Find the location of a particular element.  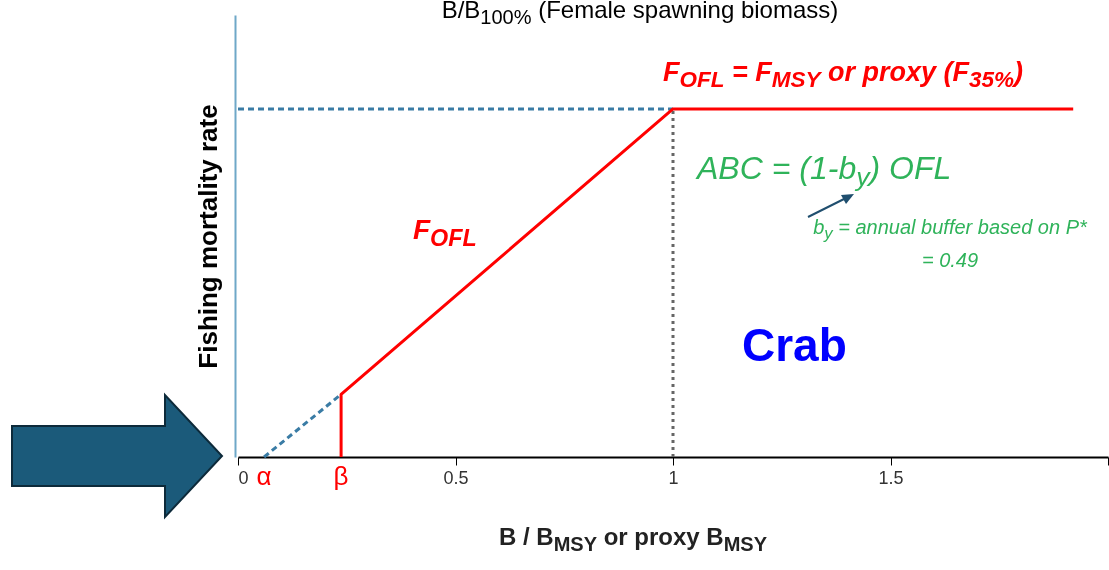

x-axis-title: B / B$_{MSY}$ or proxy B$_{MSY}$ is located at coordinates (633, 539).